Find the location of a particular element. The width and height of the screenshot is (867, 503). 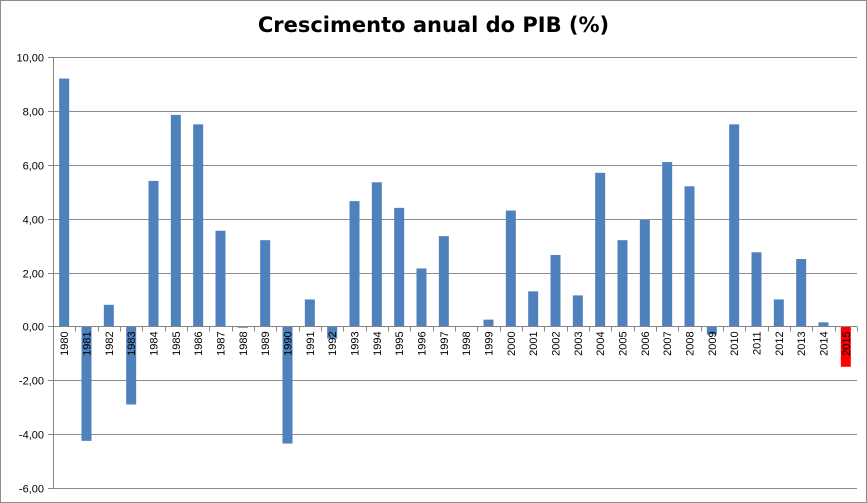

chart-title: Crescimento anual do PIB (%) is located at coordinates (433, 25).